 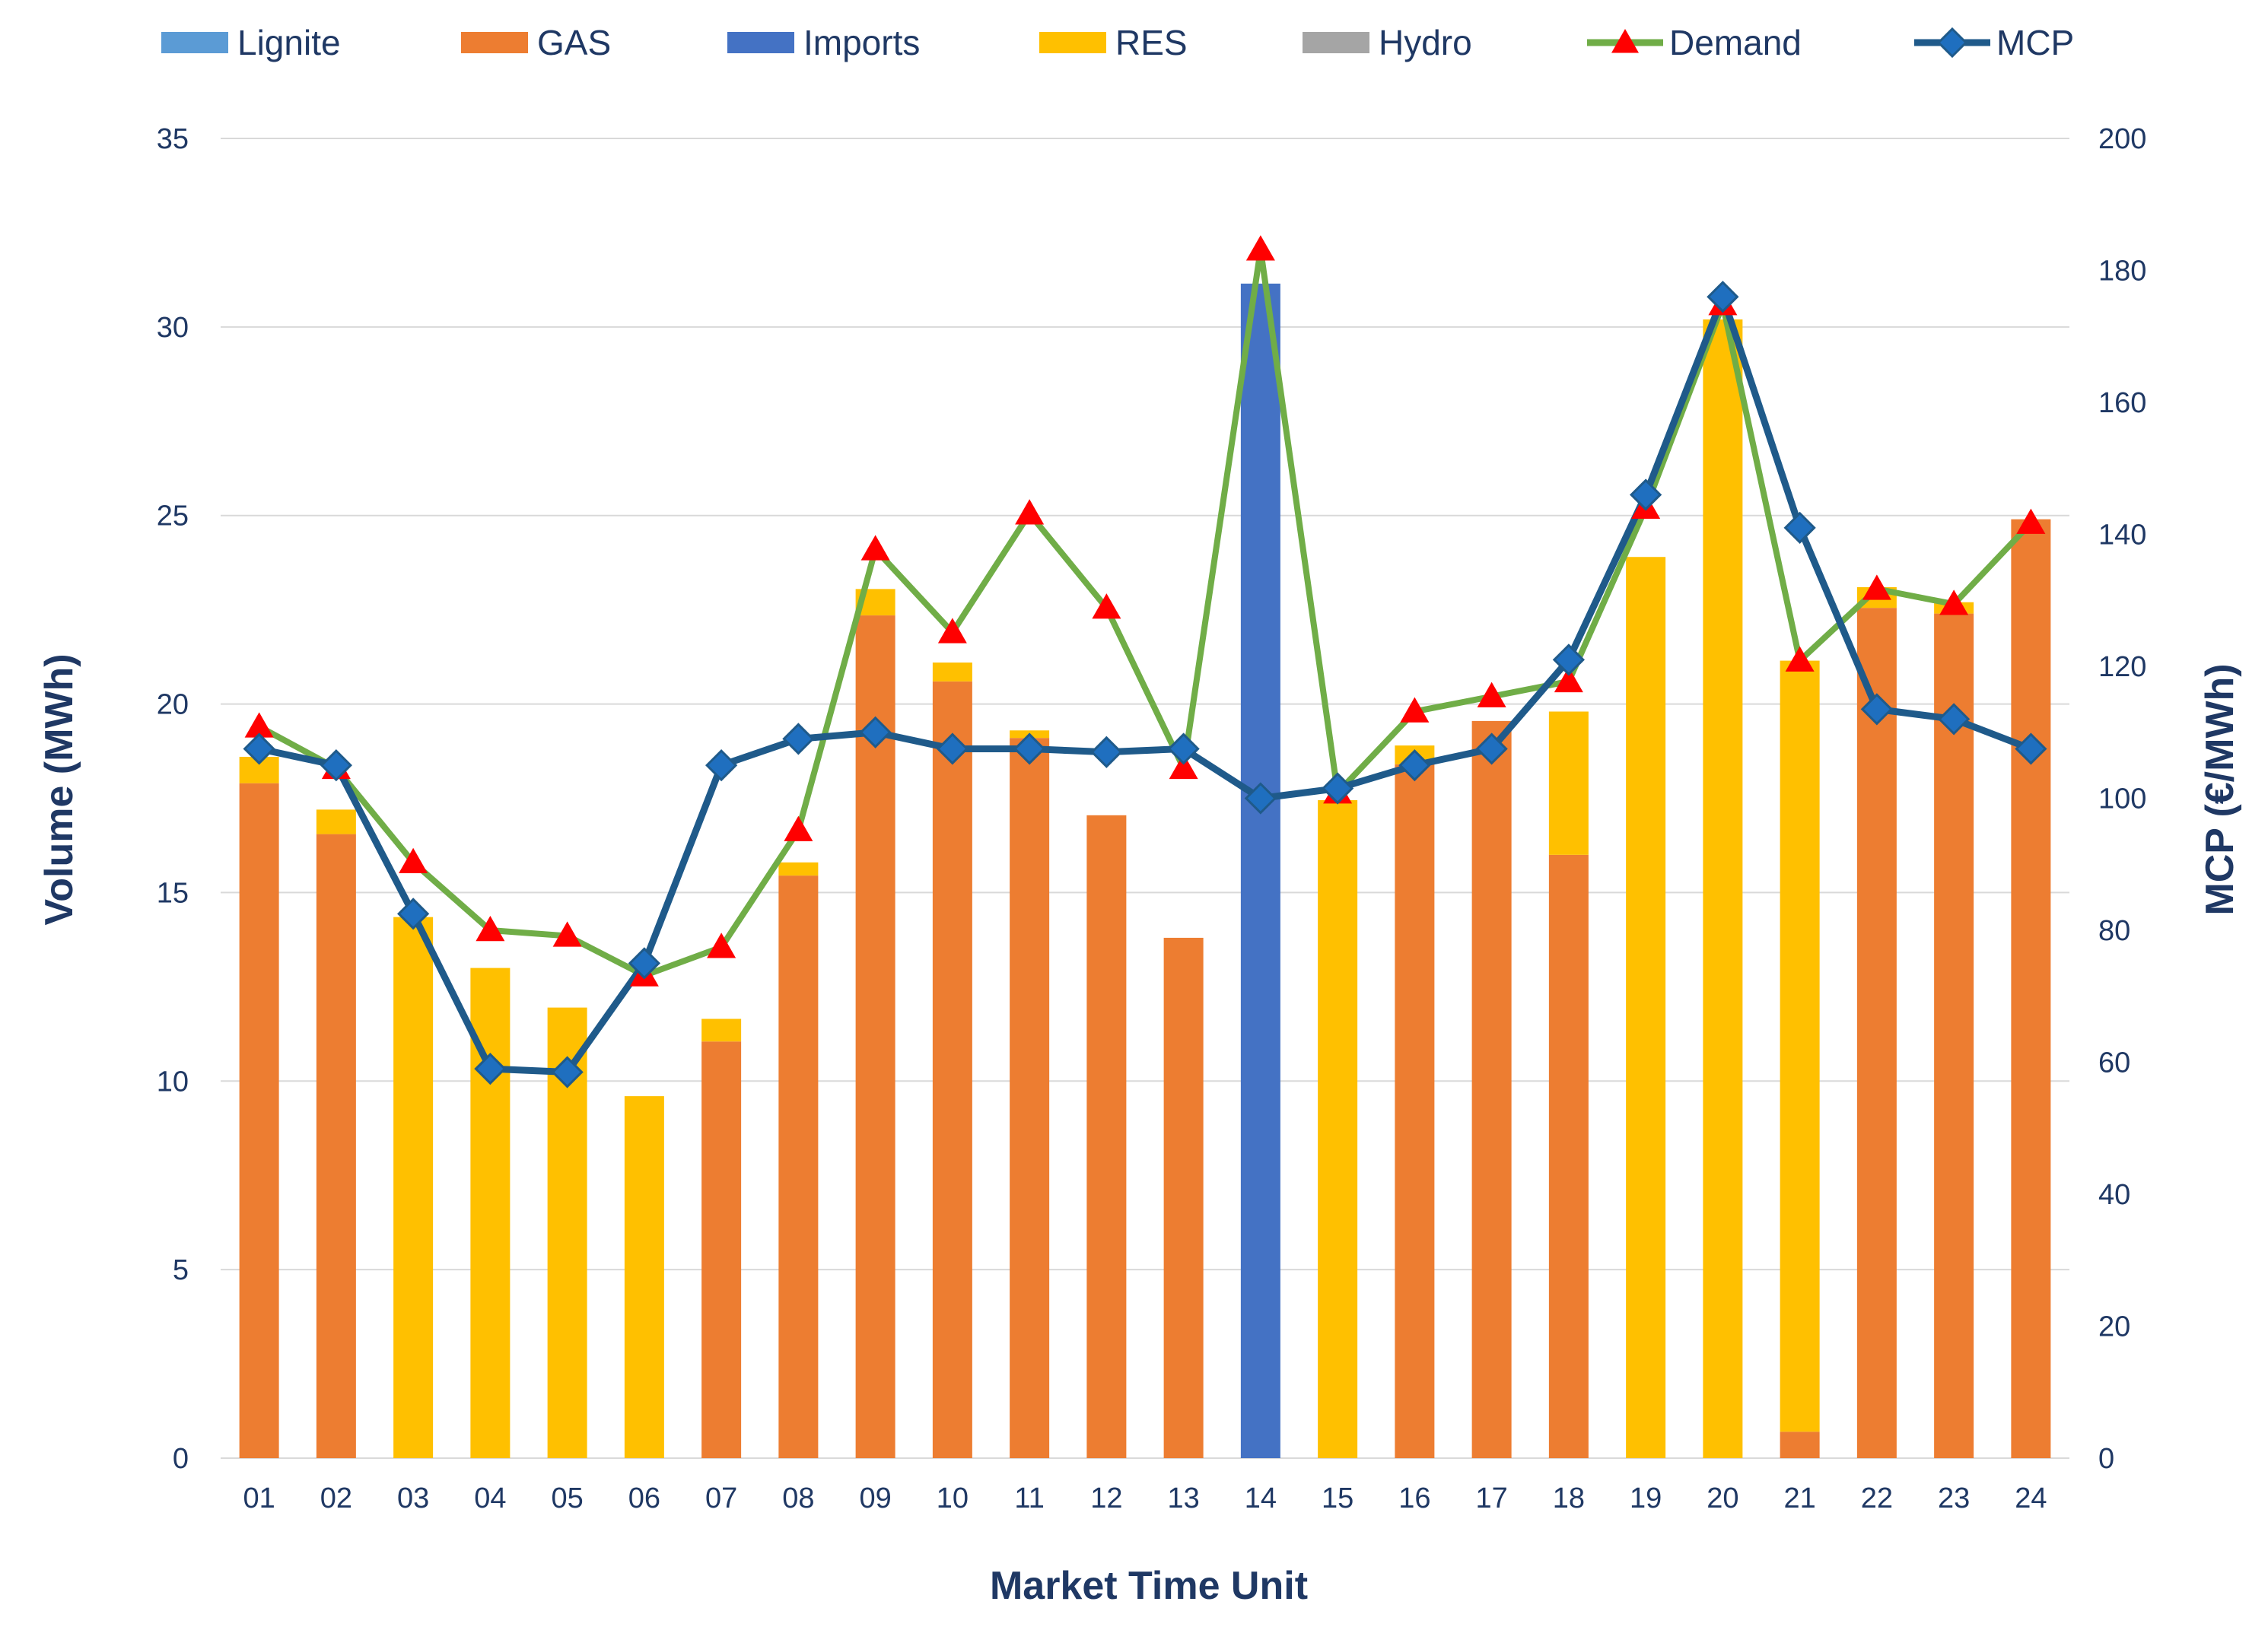 What do you see at coordinates (2122, 403) in the screenshot?
I see `y-right-tick-label: 160` at bounding box center [2122, 403].